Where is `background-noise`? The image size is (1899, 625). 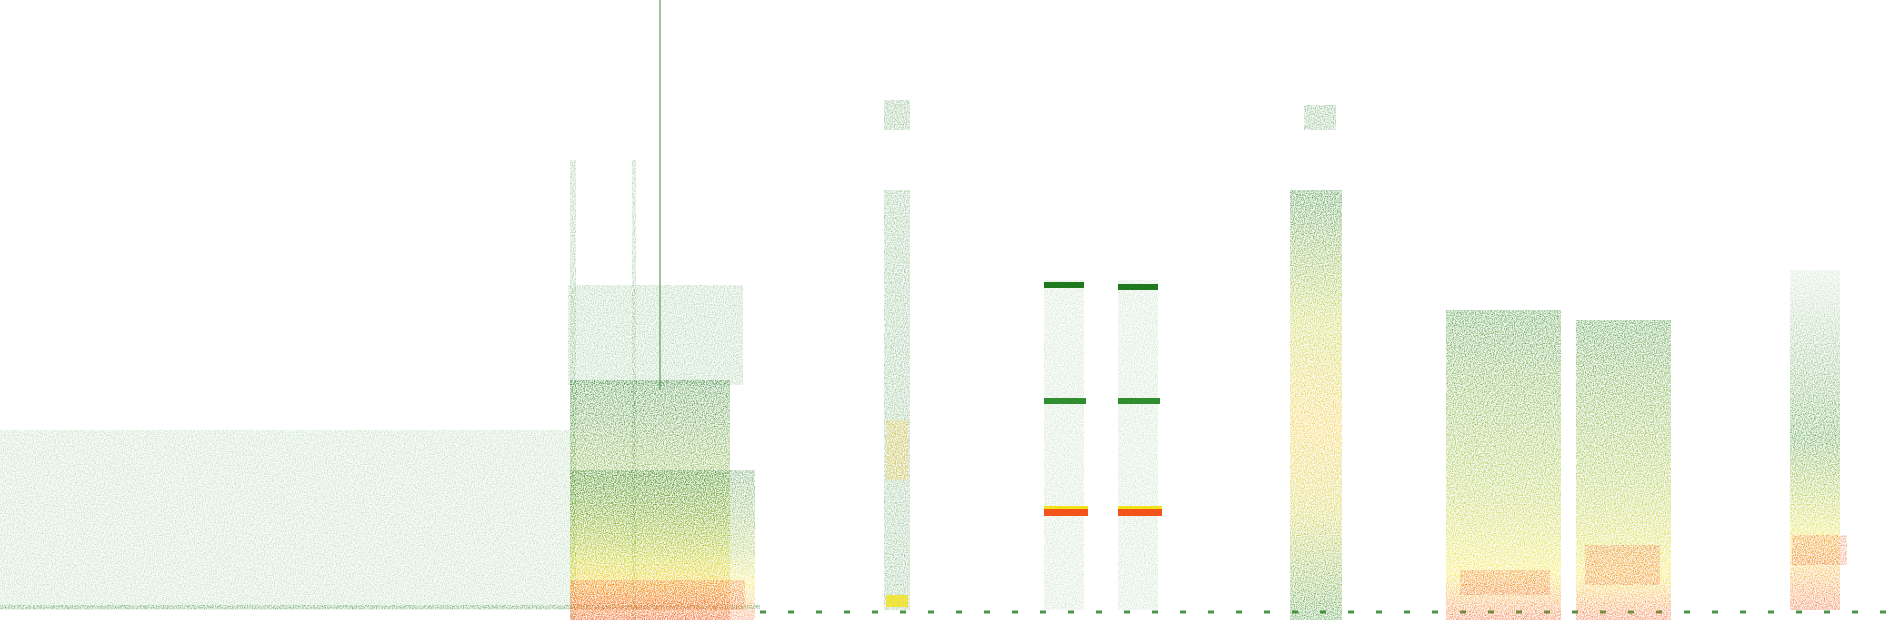 background-noise is located at coordinates (380, 520).